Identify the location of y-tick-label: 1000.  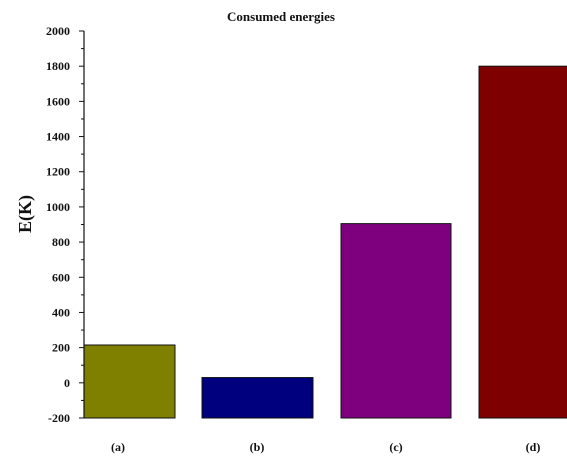
(58, 207).